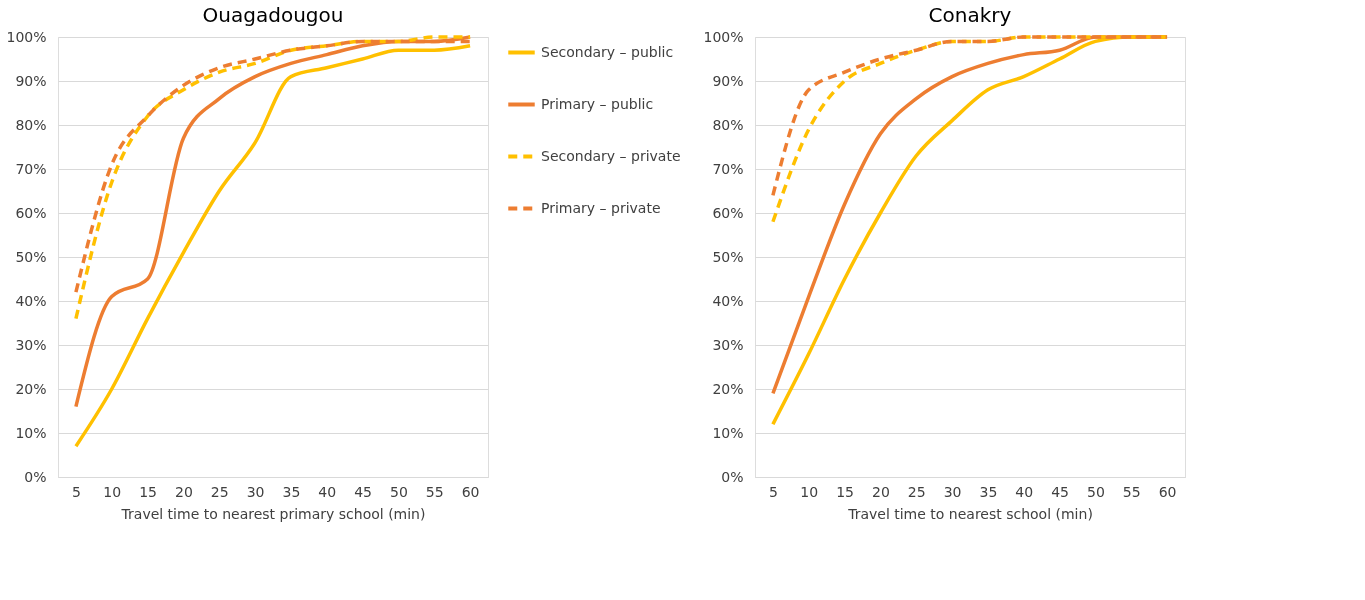  I want to click on chart-title: Conakry, so click(970, 15).